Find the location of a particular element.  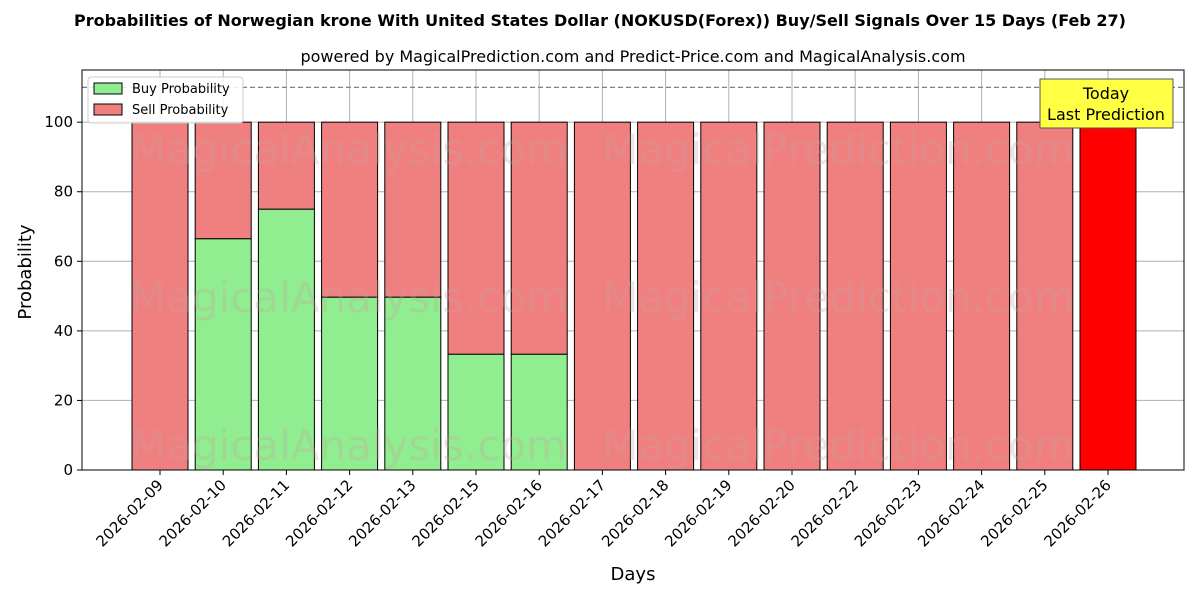

today-annotation-box is located at coordinates (1106, 103).